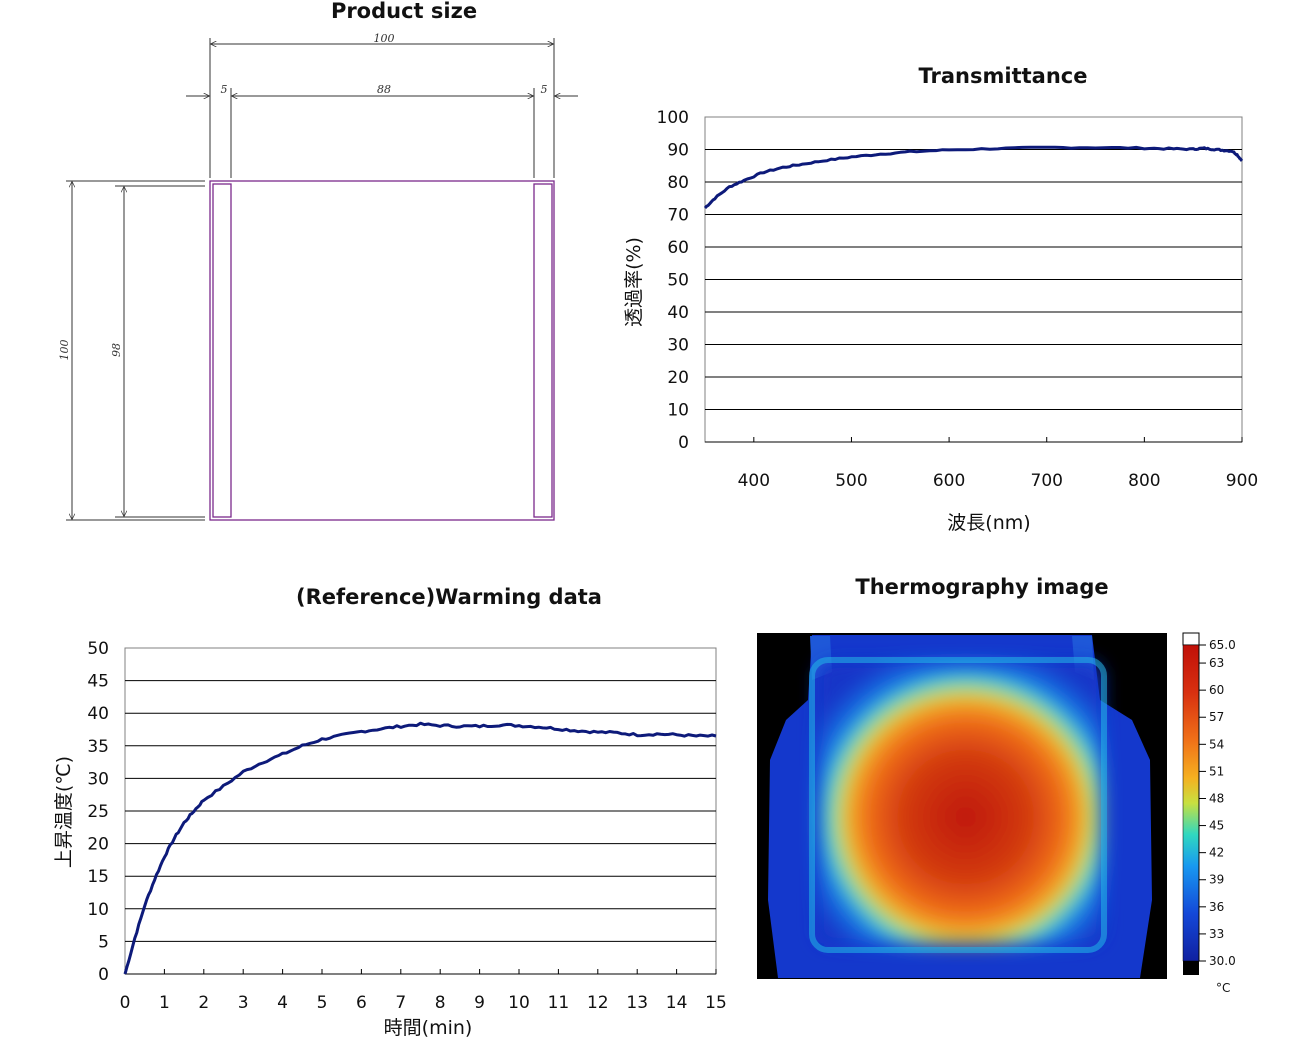 Image resolution: width=1300 pixels, height=1049 pixels. What do you see at coordinates (1242, 481) in the screenshot?
I see `x-tick-label: 900` at bounding box center [1242, 481].